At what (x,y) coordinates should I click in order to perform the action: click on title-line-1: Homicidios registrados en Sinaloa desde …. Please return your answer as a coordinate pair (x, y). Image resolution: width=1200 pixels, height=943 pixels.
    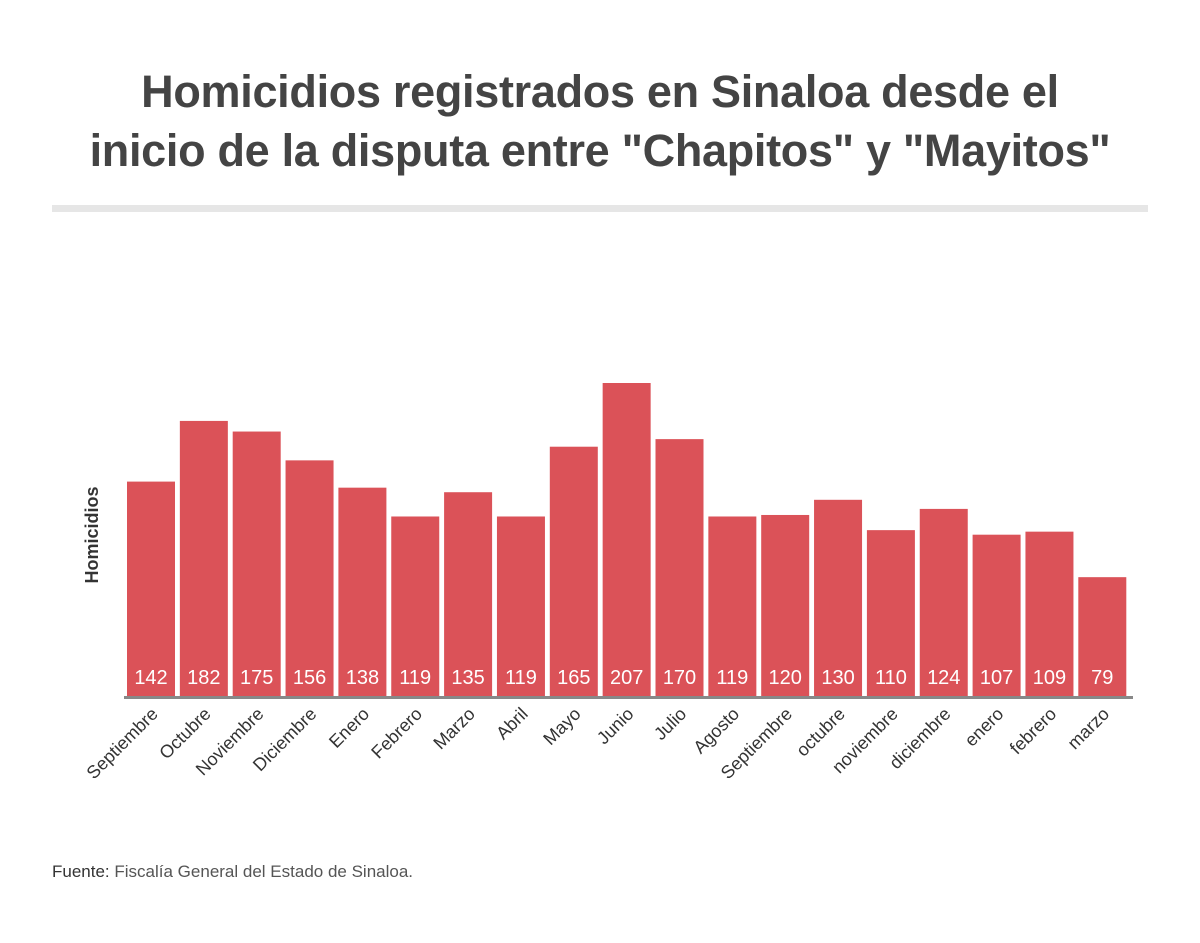
    Looking at the image, I should click on (600, 91).